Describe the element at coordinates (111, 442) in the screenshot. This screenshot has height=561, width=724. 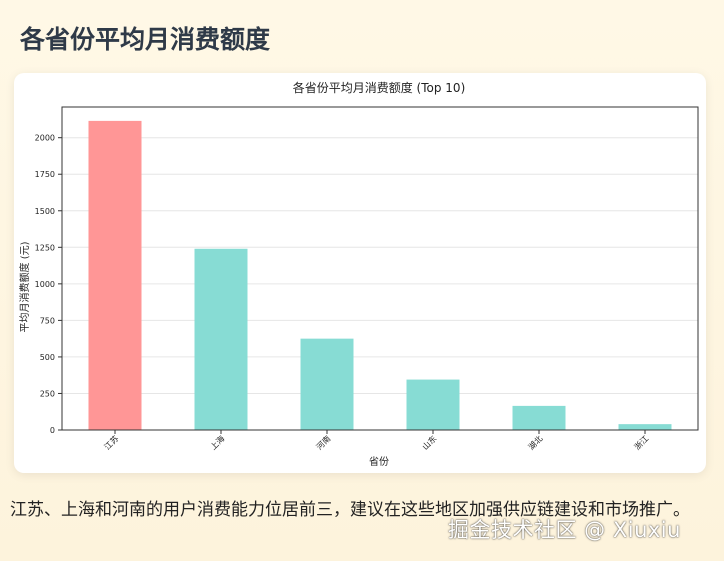
I see `x-tick-label: 江苏` at that location.